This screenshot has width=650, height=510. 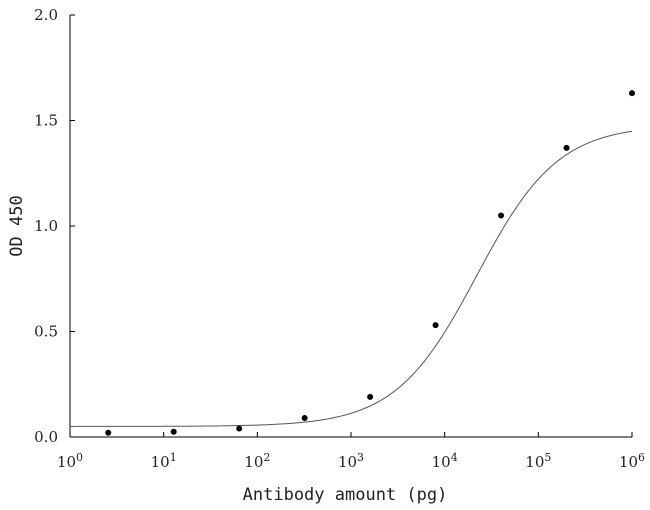 I want to click on y-ticks: 0.0 0.5 1.0 1.5 2.0, so click(x=54, y=226).